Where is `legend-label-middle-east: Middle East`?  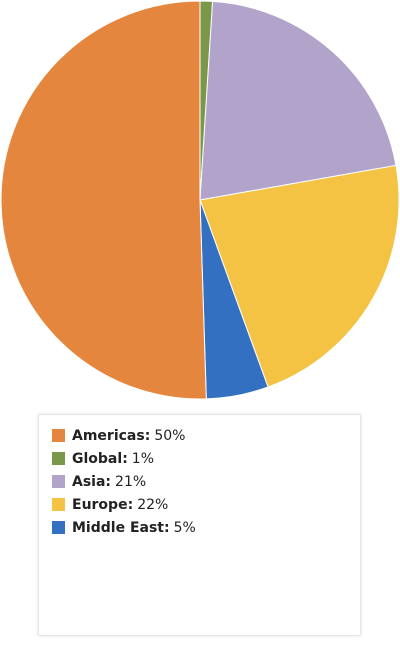 legend-label-middle-east: Middle East is located at coordinates (118, 527).